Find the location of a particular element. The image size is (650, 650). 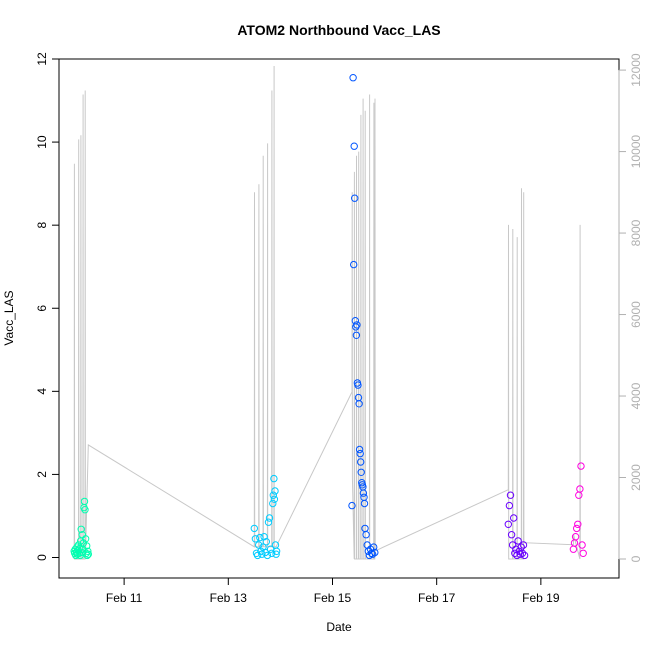

y-axis-label: Vacc_LAS is located at coordinates (9, 317).